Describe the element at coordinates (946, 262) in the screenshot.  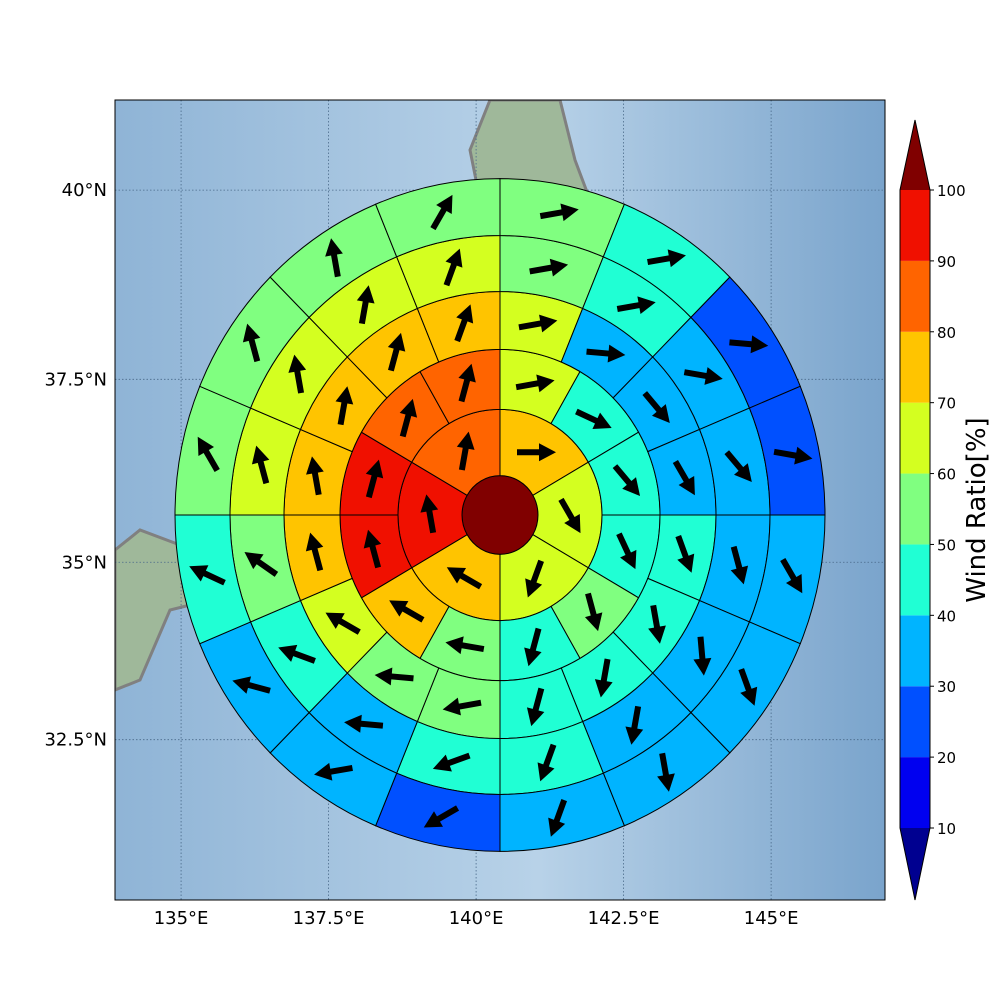
I see `colorbar-tick-label: 90` at that location.